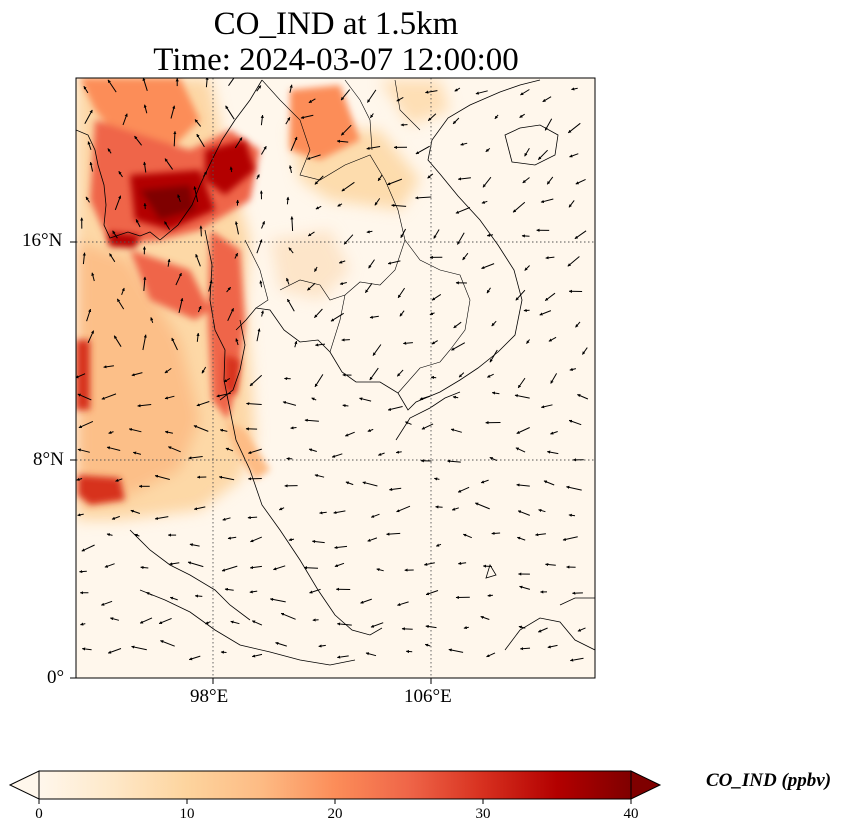 The width and height of the screenshot is (853, 836). Describe the element at coordinates (769, 780) in the screenshot. I see `colorbar-label: CO_IND (ppbv)` at that location.